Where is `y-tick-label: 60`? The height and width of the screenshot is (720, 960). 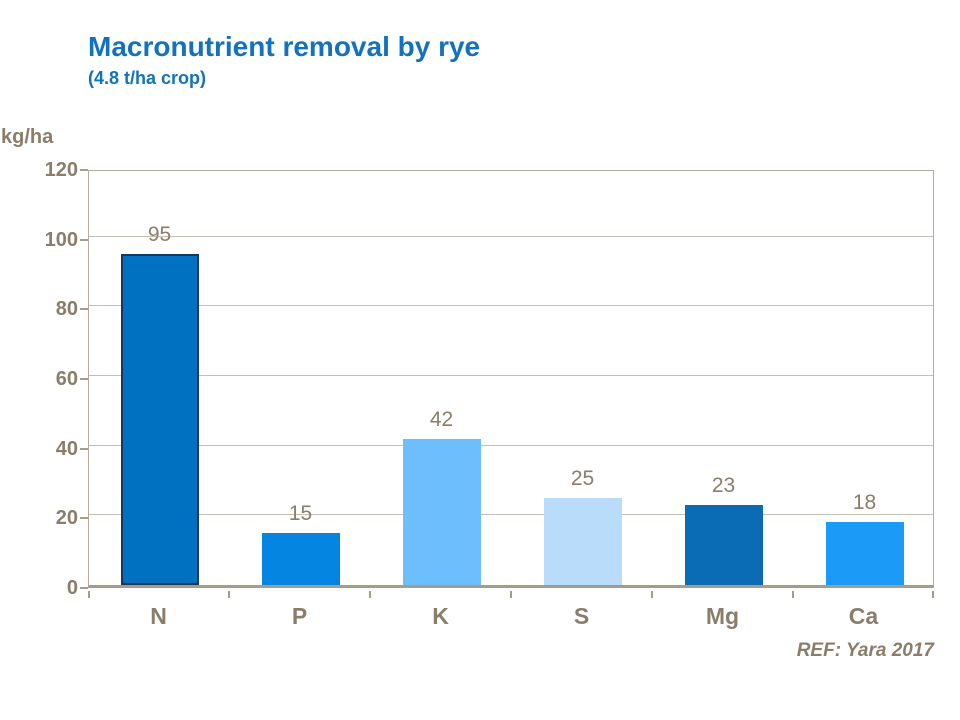
y-tick-label: 60 is located at coordinates (66, 379).